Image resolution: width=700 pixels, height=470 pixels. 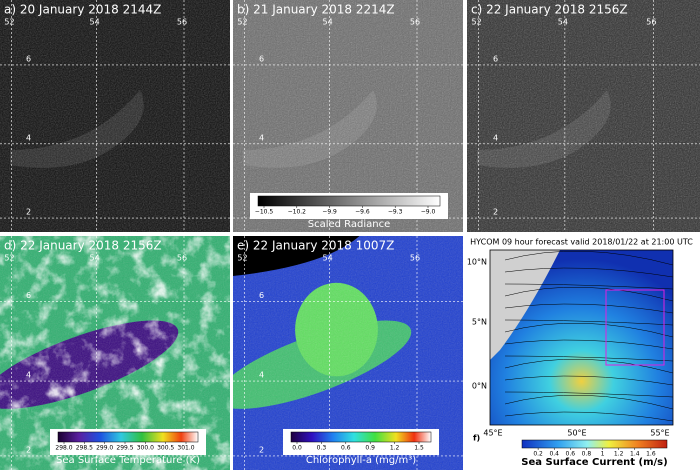 What do you see at coordinates (264, 212) in the screenshot?
I see `colorbar-tick-label: −10.5` at bounding box center [264, 212].